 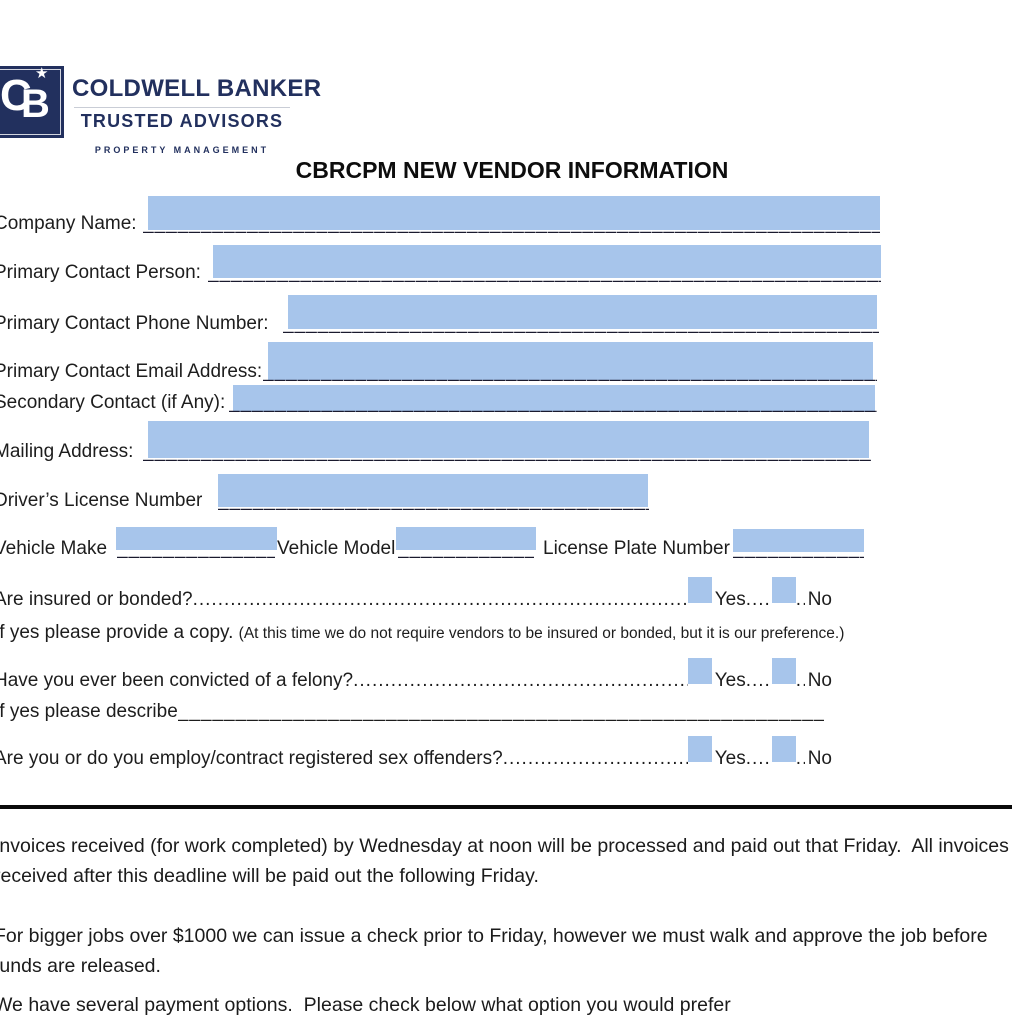 I want to click on felony-describe-label: If yes please describe, so click(x=89, y=711).